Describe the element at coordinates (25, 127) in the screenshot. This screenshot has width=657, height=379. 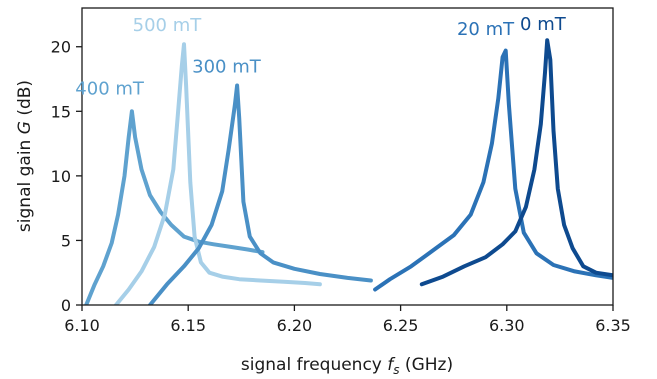
I see `y-axis-title-var: G` at that location.